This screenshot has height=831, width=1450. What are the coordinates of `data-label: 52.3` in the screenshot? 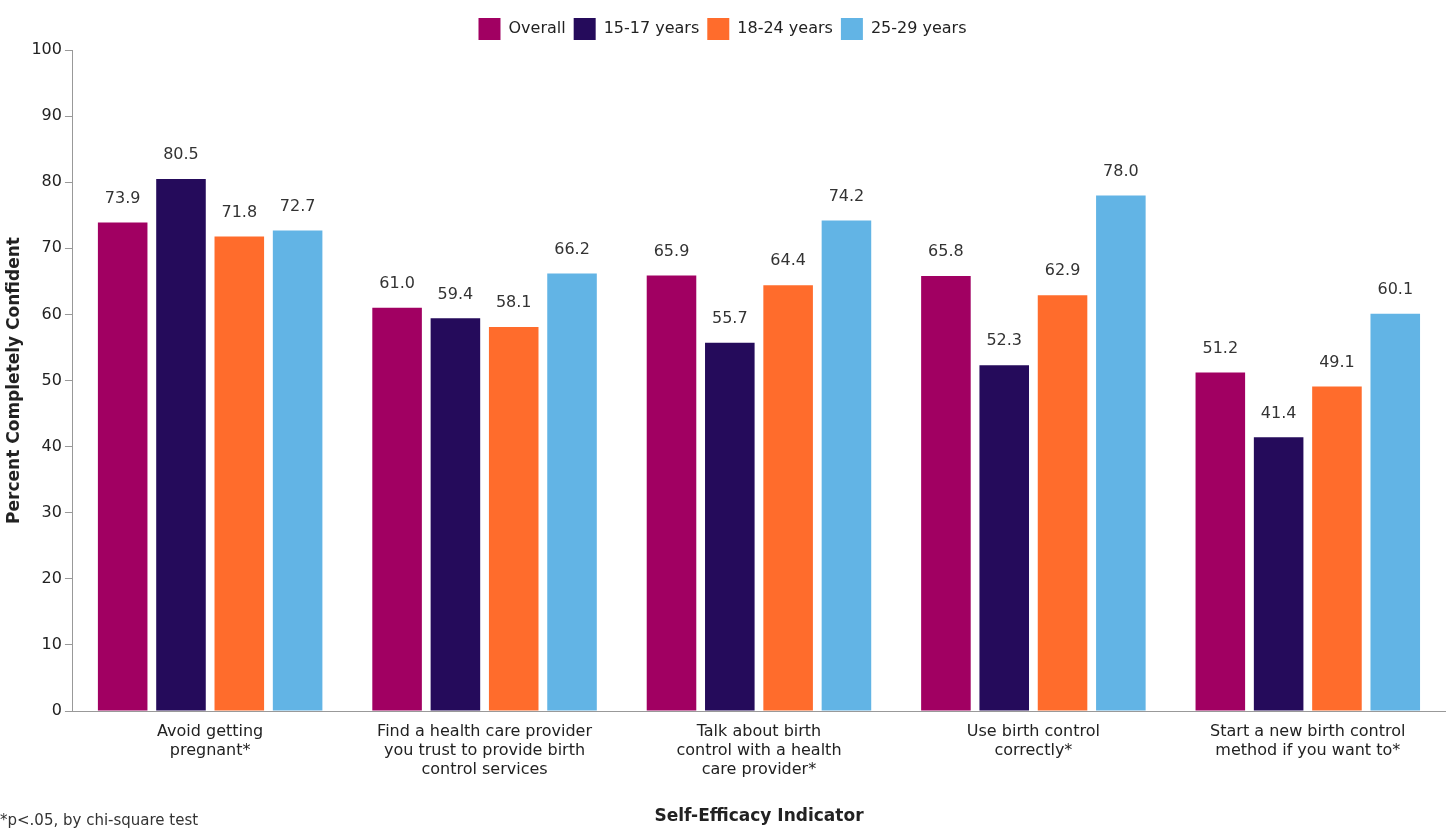 It's located at (1004, 340).